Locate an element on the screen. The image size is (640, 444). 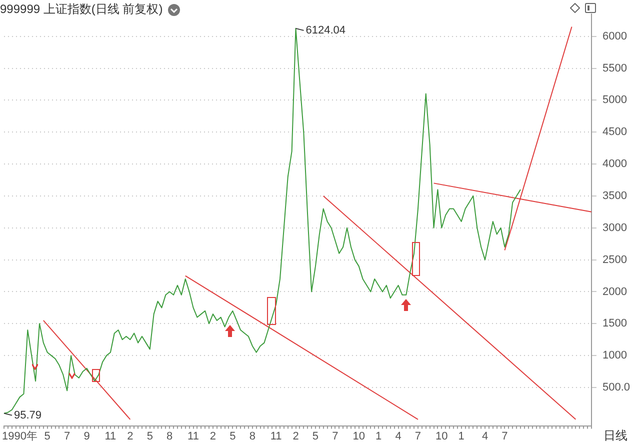
y-tick-label: 4500 is located at coordinates (614, 132).